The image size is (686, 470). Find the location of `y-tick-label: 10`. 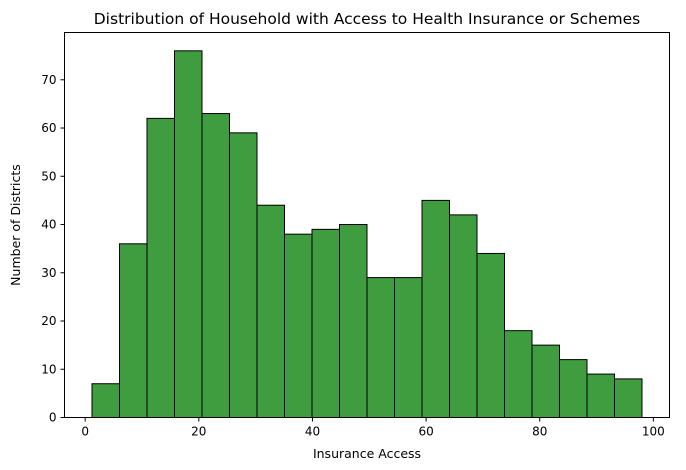

y-tick-label: 10 is located at coordinates (48, 369).